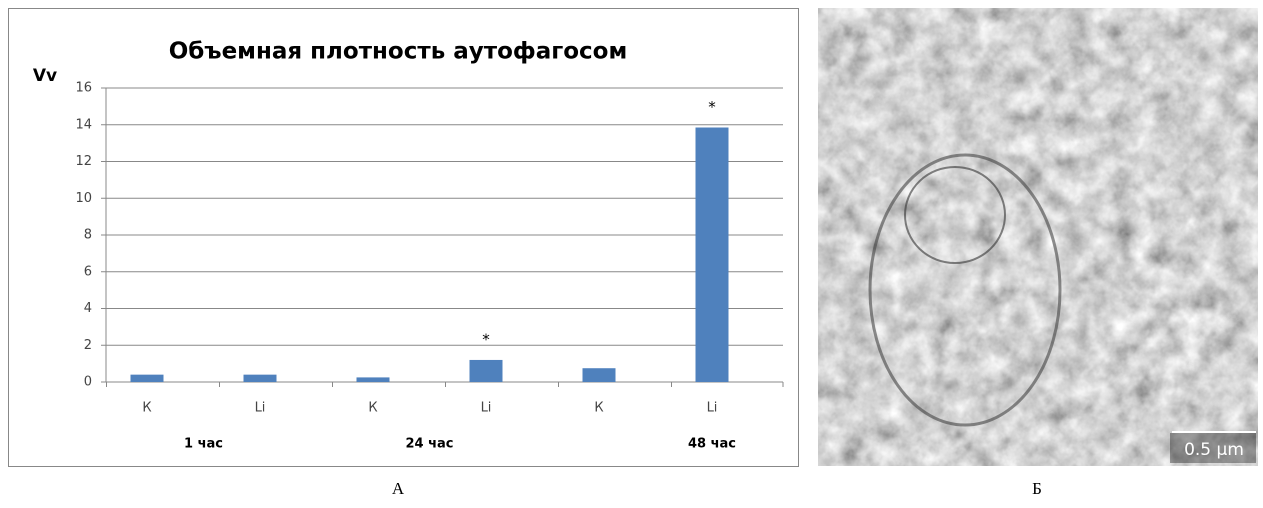 This screenshot has height=508, width=1263. What do you see at coordinates (429, 444) in the screenshot?
I see `group-label: 24 час` at bounding box center [429, 444].